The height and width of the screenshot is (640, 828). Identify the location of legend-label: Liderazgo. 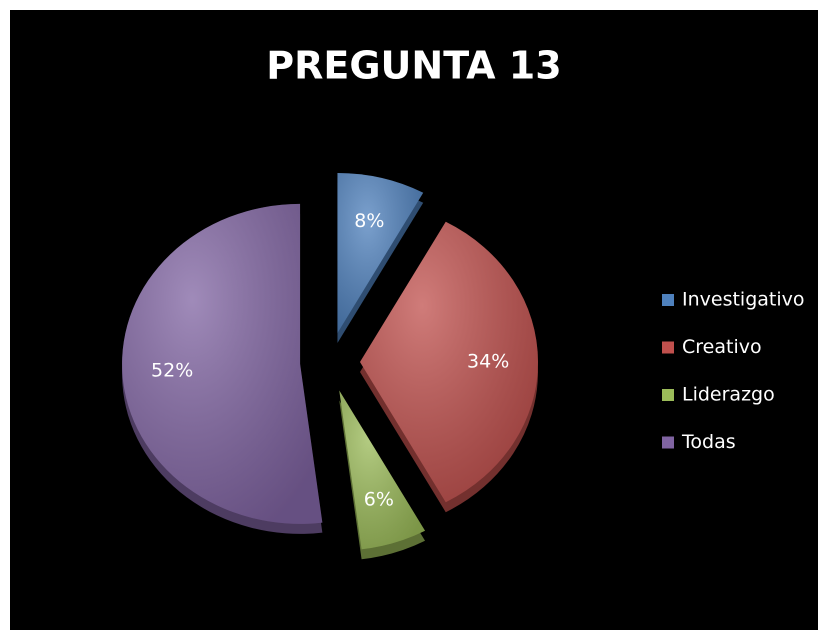
(728, 395).